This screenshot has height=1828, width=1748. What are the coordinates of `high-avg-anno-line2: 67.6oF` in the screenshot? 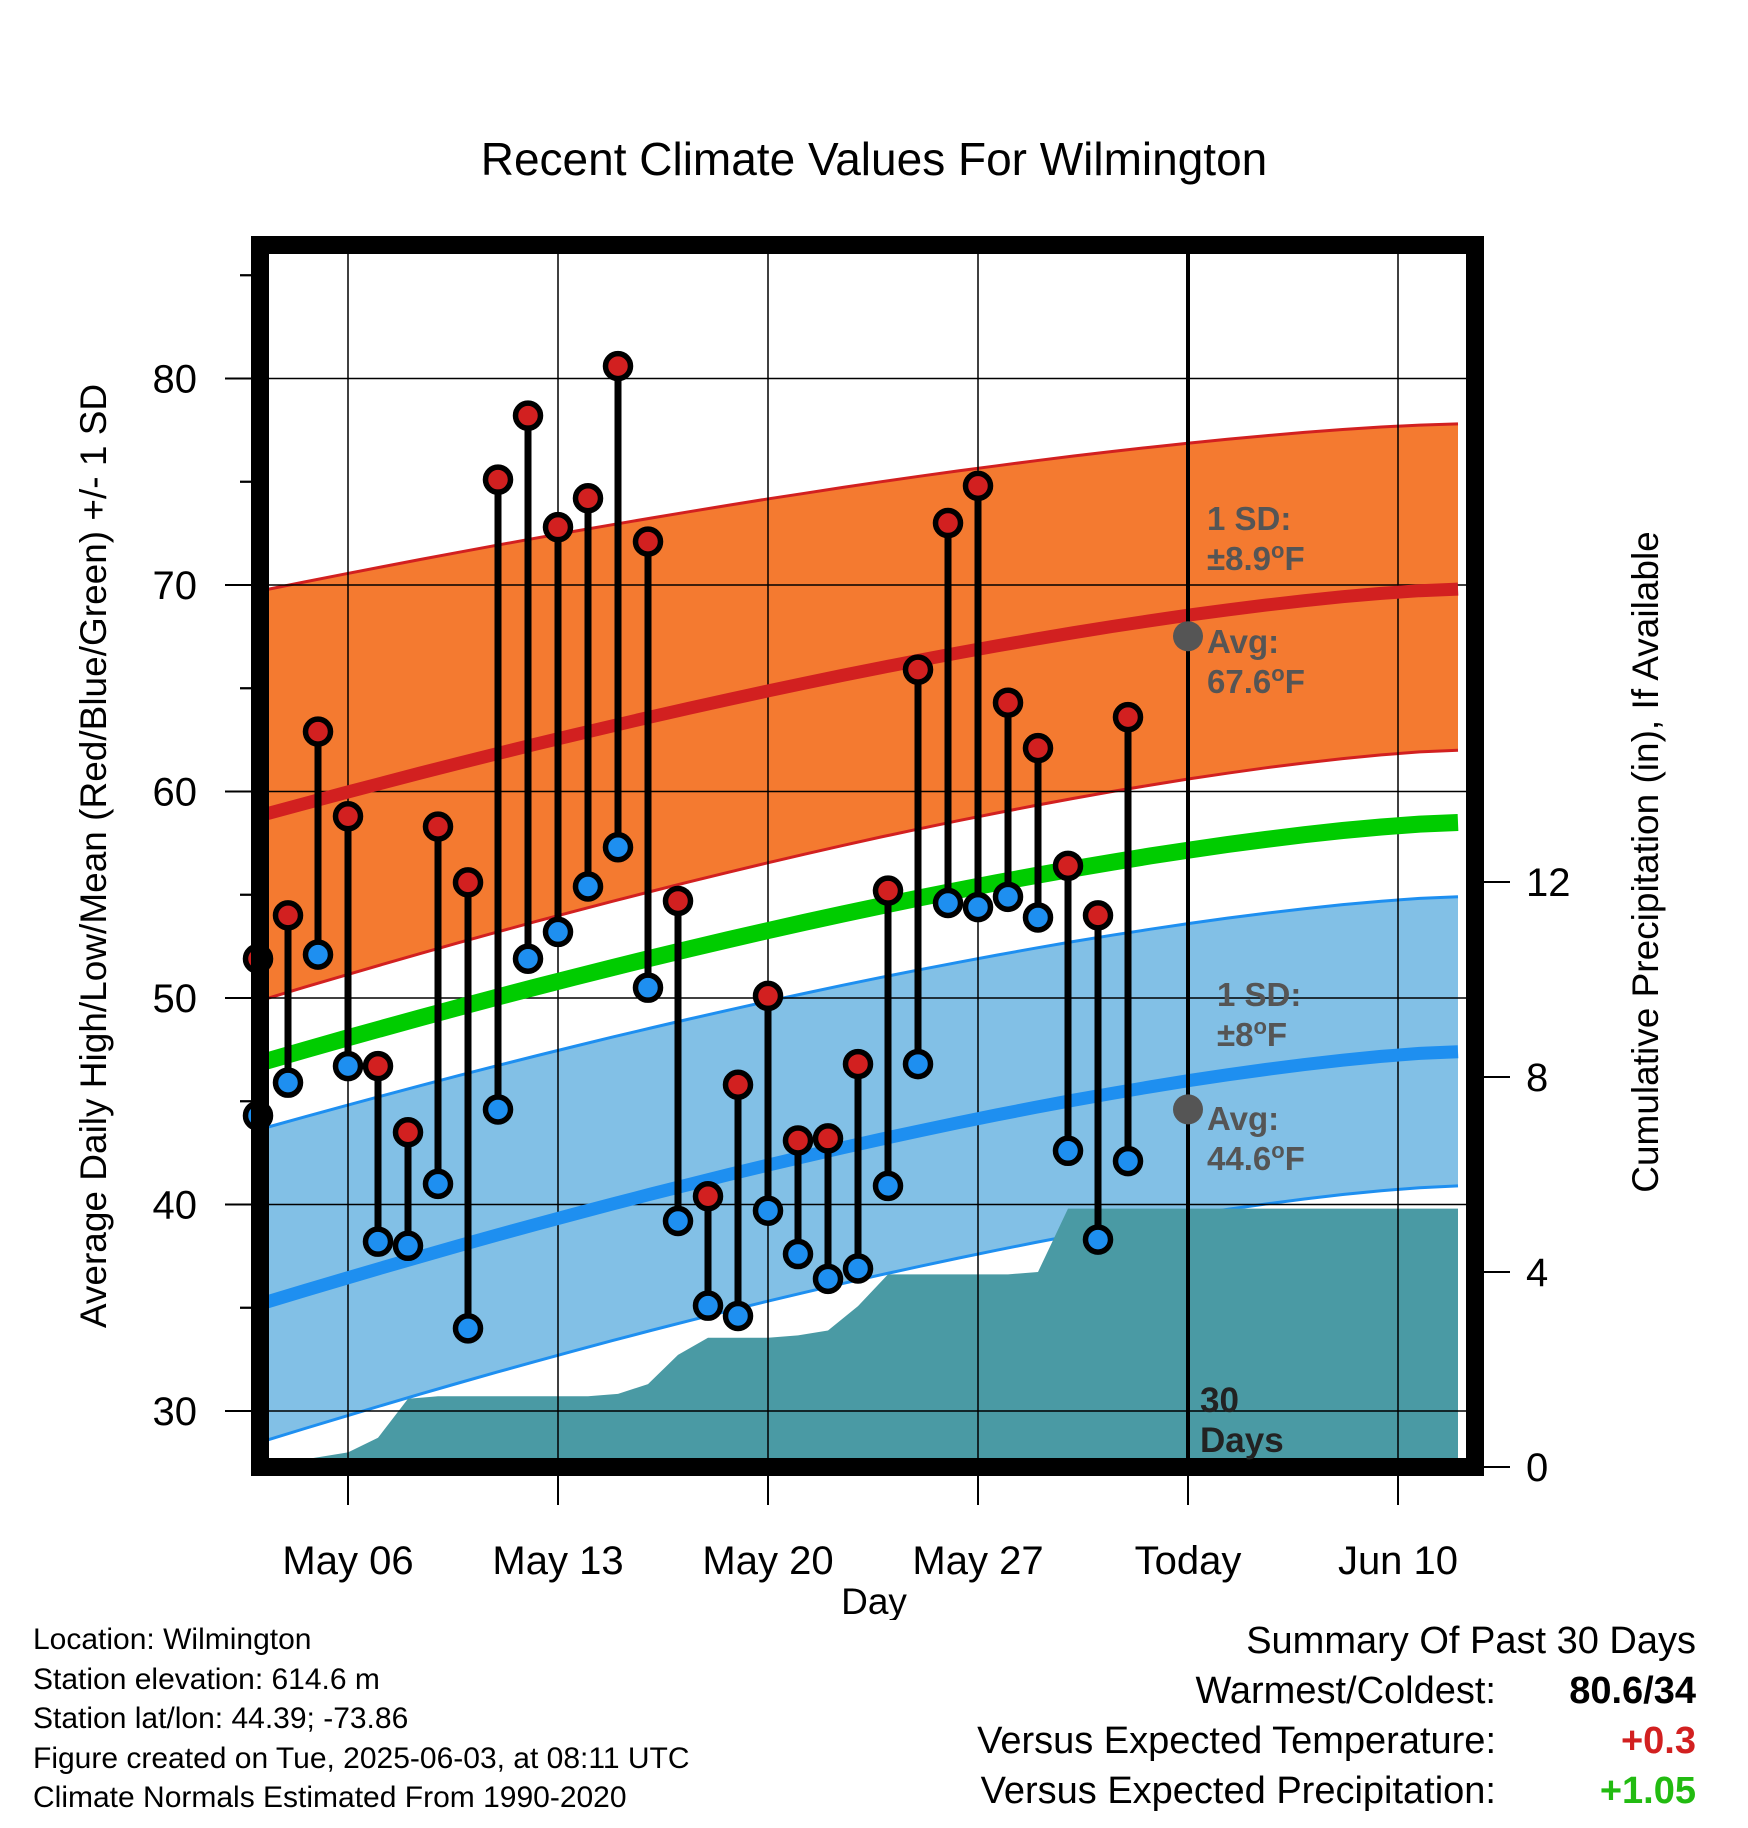 It's located at (1256, 680).